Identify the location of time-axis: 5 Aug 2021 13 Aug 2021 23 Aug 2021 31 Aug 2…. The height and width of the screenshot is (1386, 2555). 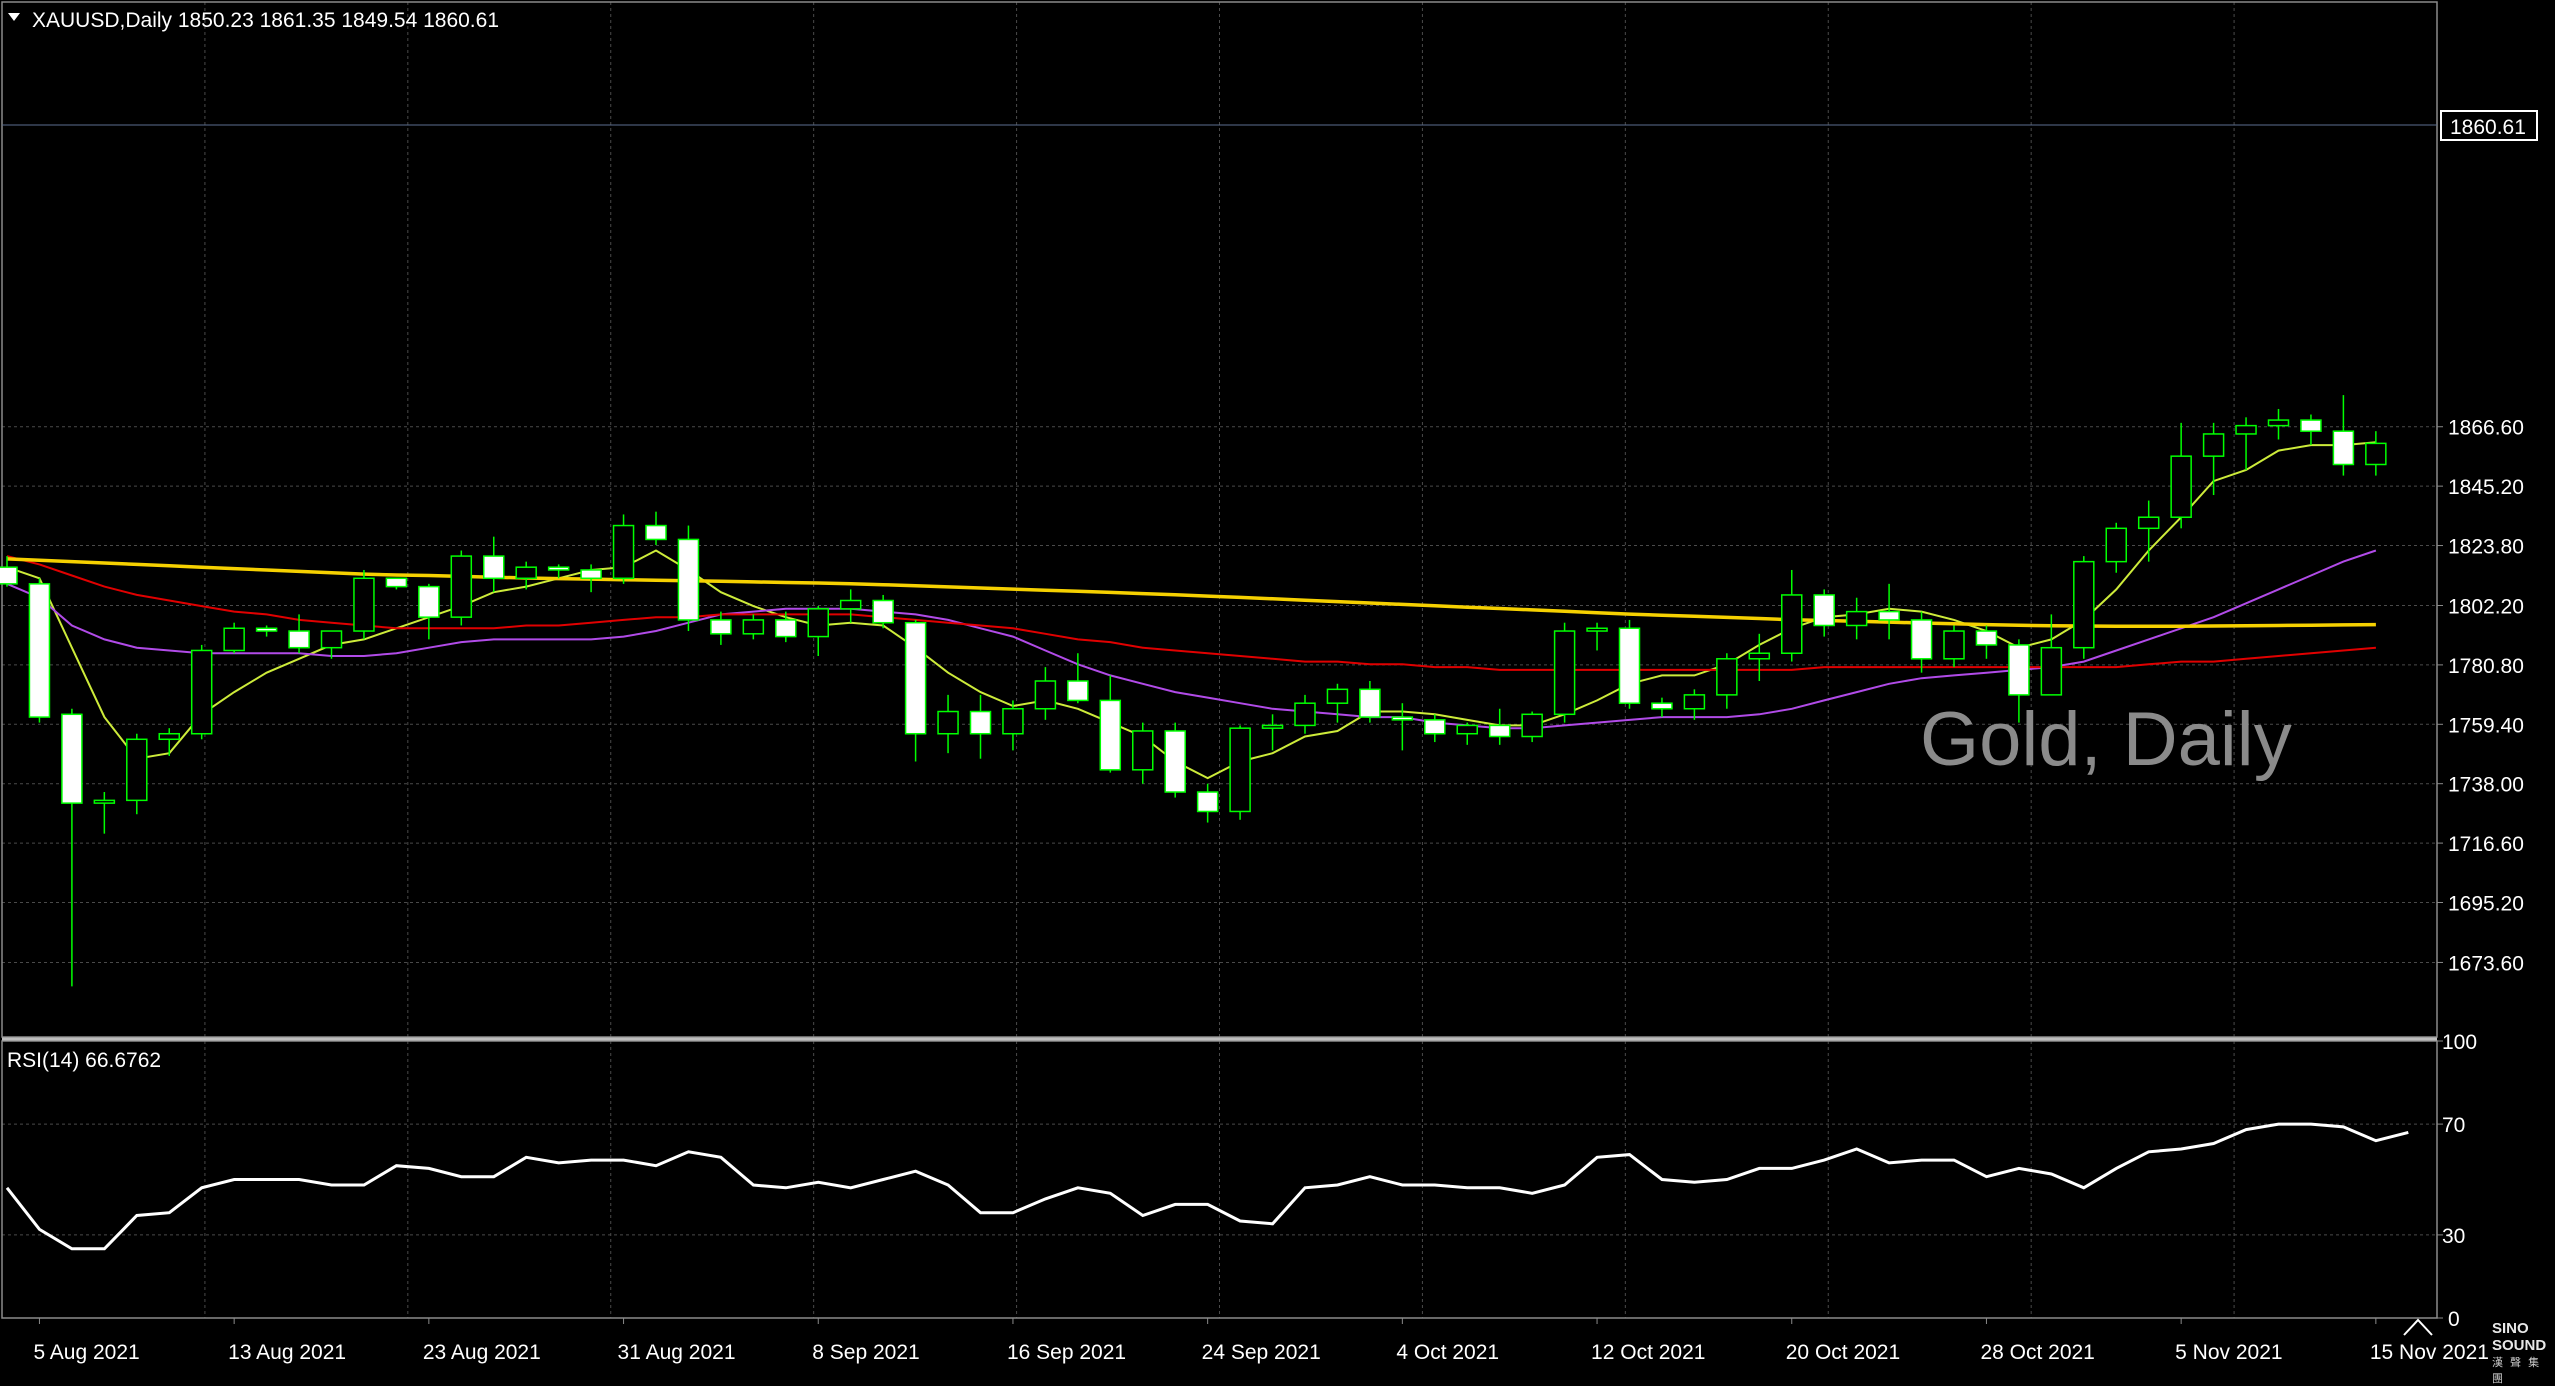
(1261, 1341).